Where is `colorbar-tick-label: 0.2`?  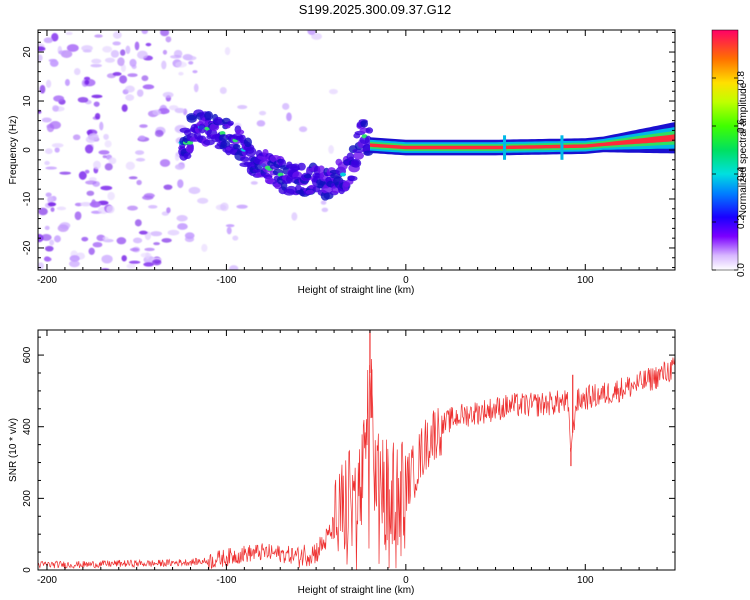
colorbar-tick-label: 0.2 is located at coordinates (741, 222).